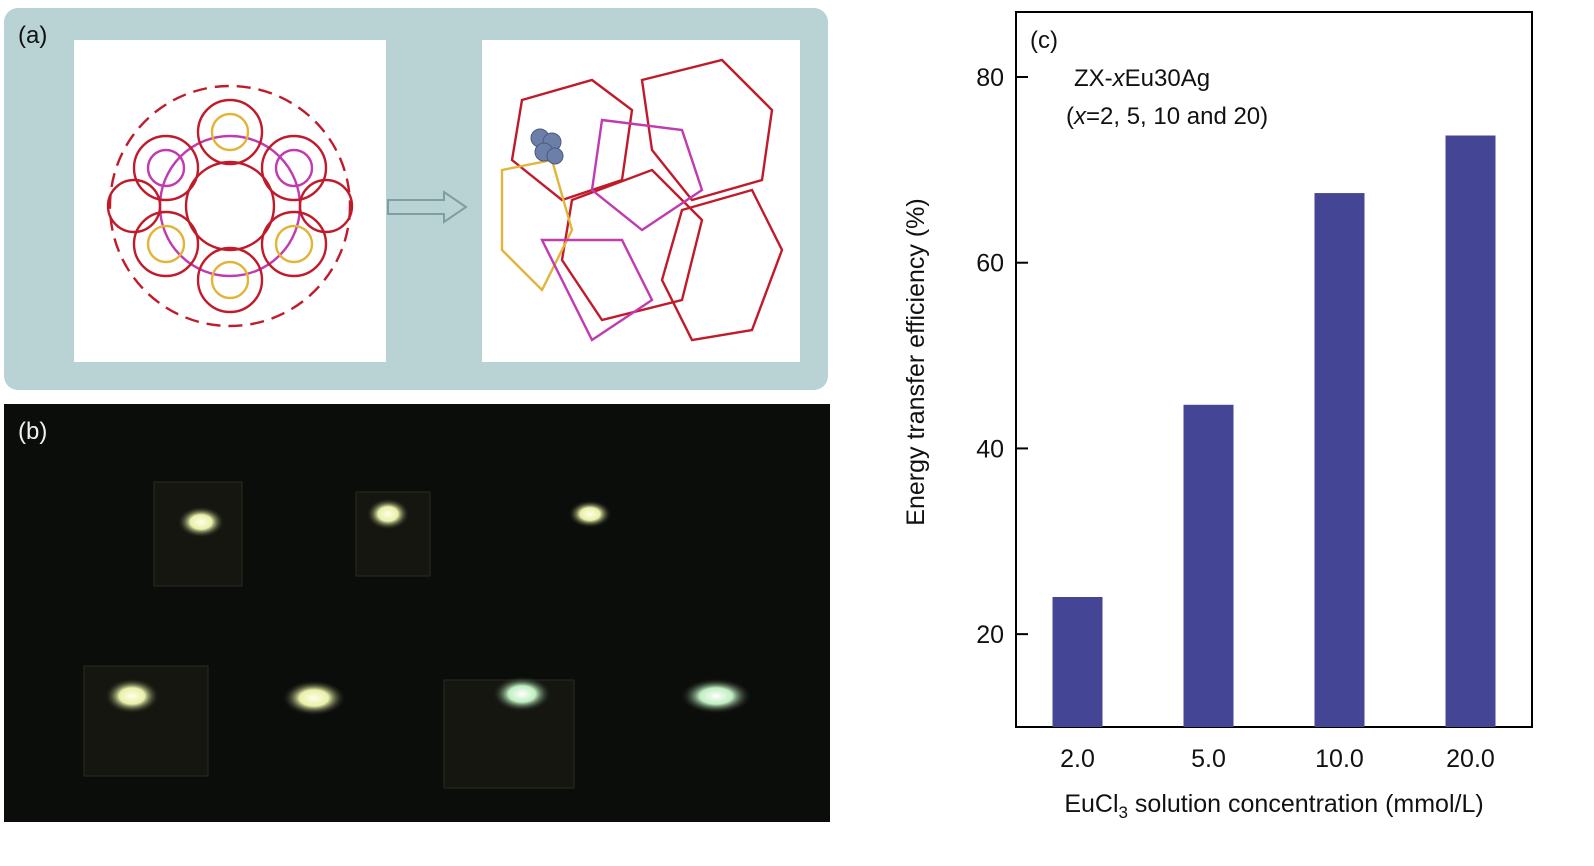 The width and height of the screenshot is (1594, 866). I want to click on y-tick-label: 20, so click(990, 635).